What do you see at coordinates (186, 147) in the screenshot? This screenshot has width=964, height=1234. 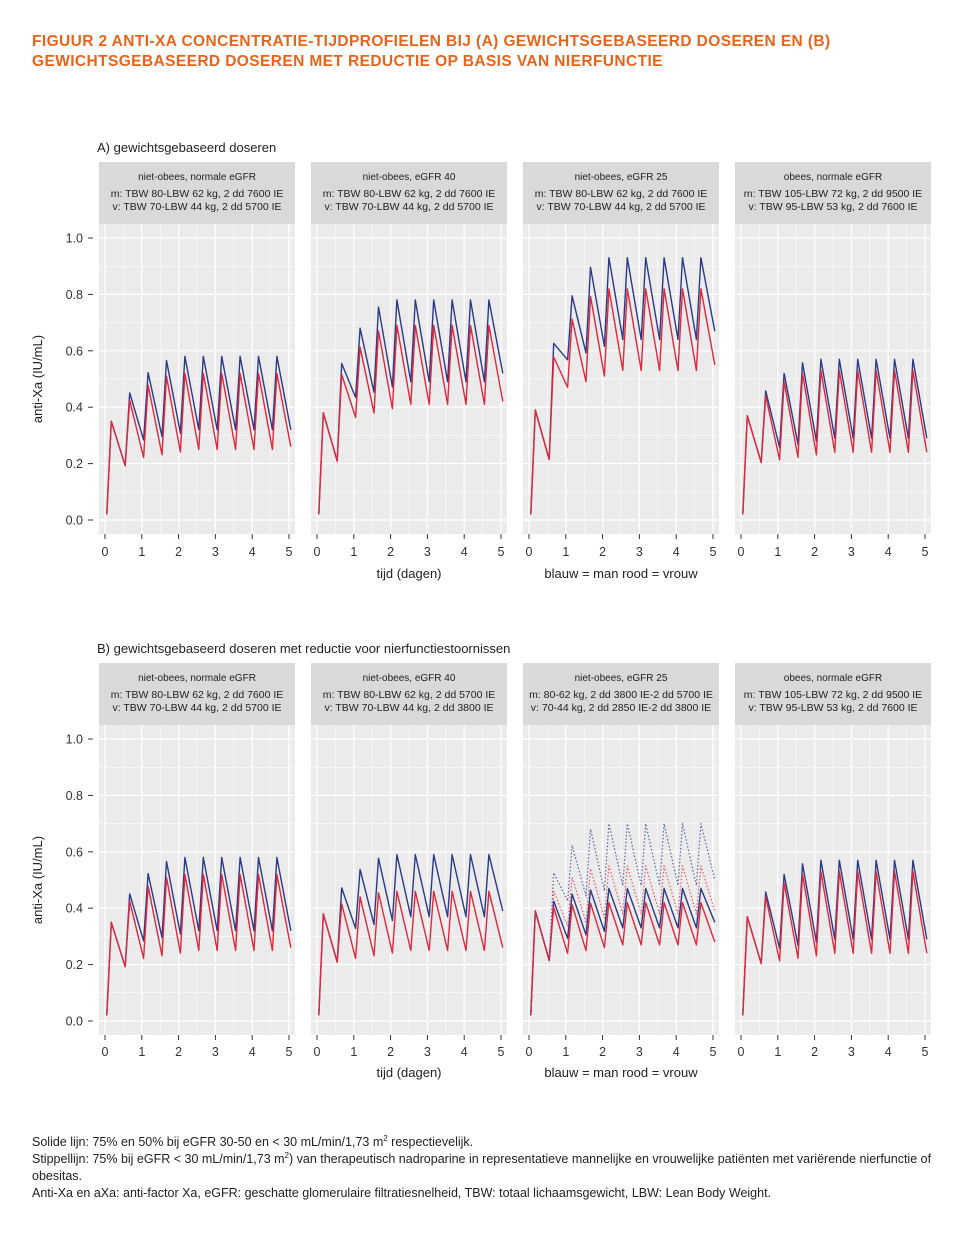 I see `section-label: A) gewichtsgebaseerd doseren` at bounding box center [186, 147].